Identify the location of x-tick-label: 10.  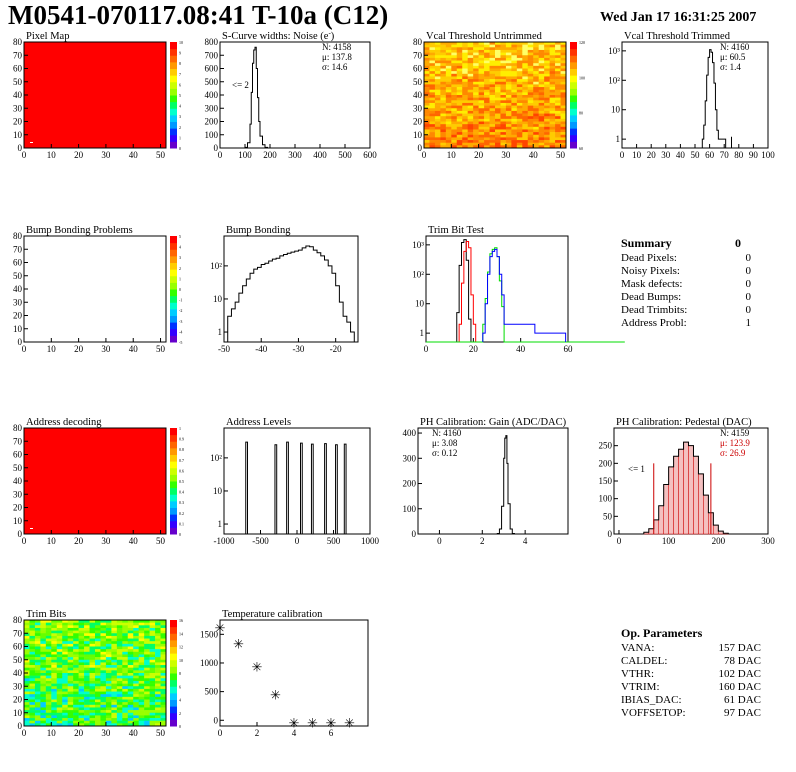
(52, 541).